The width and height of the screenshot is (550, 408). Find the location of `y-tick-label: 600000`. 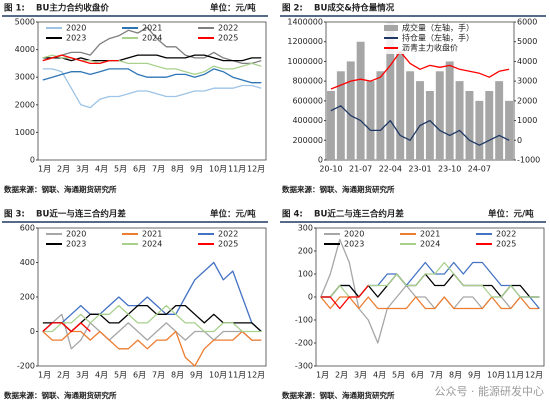

y-tick-label: 600000 is located at coordinates (307, 100).